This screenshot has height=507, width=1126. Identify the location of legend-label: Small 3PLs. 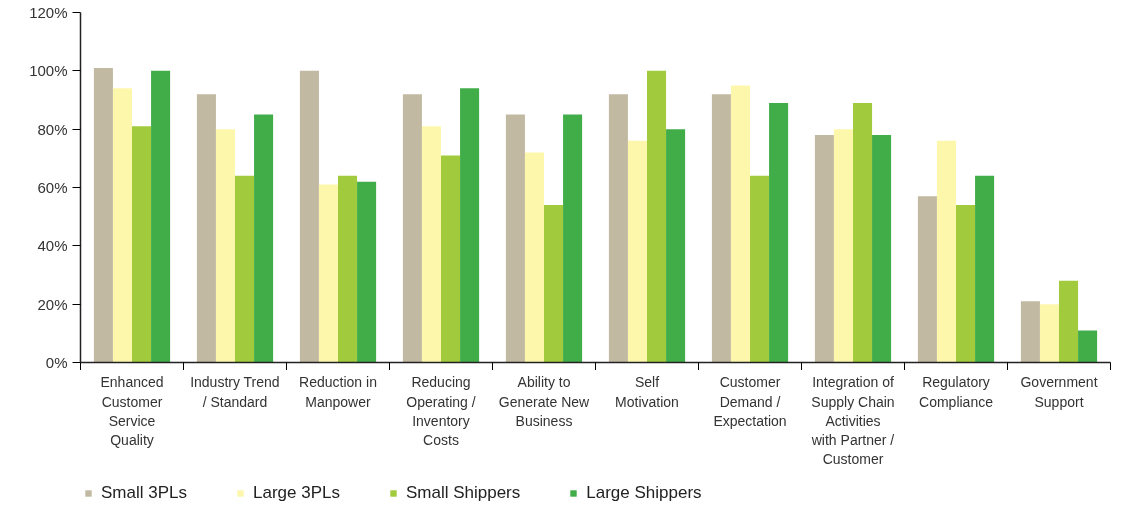
(144, 493).